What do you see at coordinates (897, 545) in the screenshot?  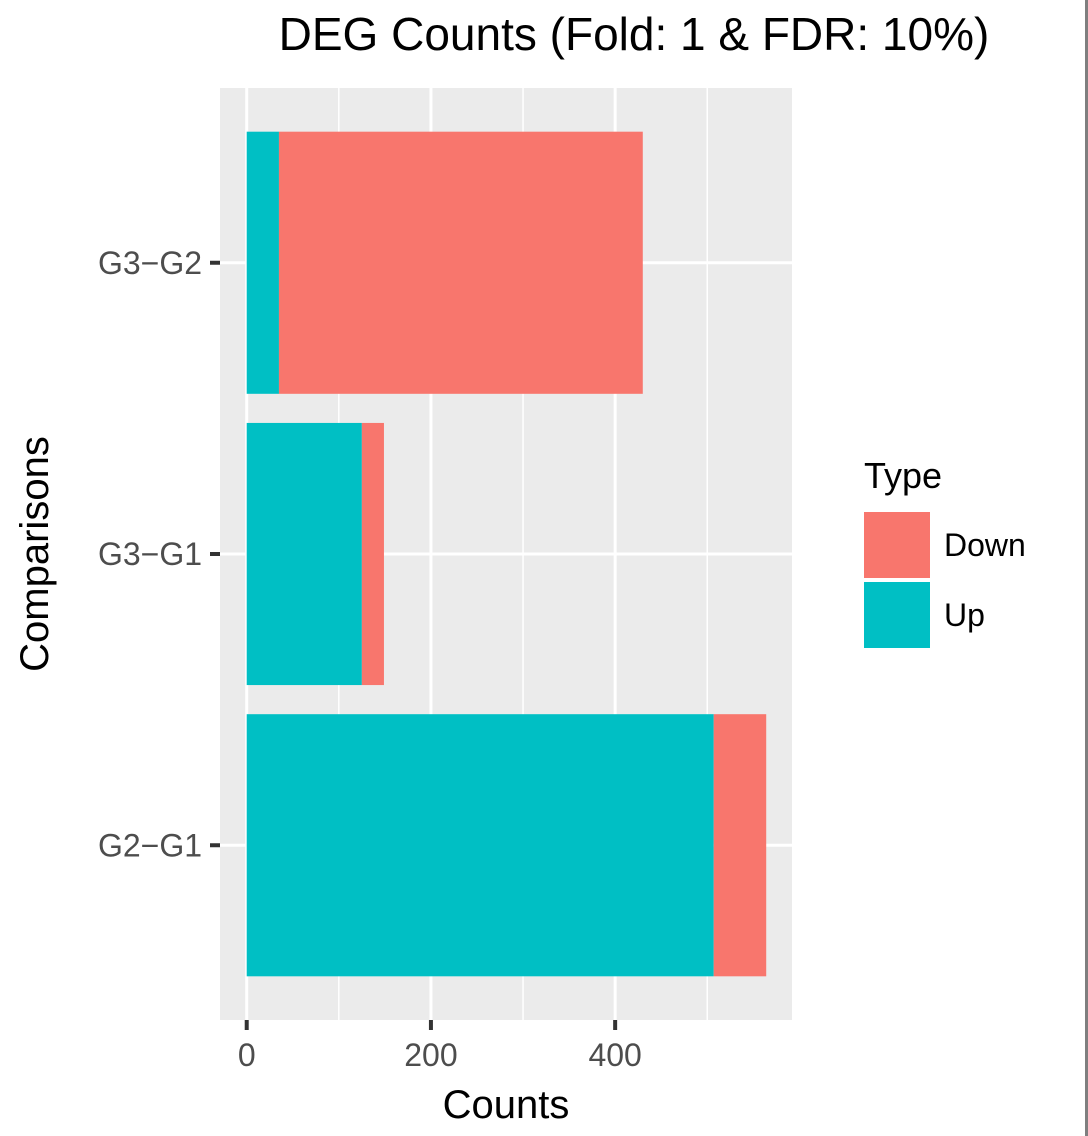 I see `legend-key-down` at bounding box center [897, 545].